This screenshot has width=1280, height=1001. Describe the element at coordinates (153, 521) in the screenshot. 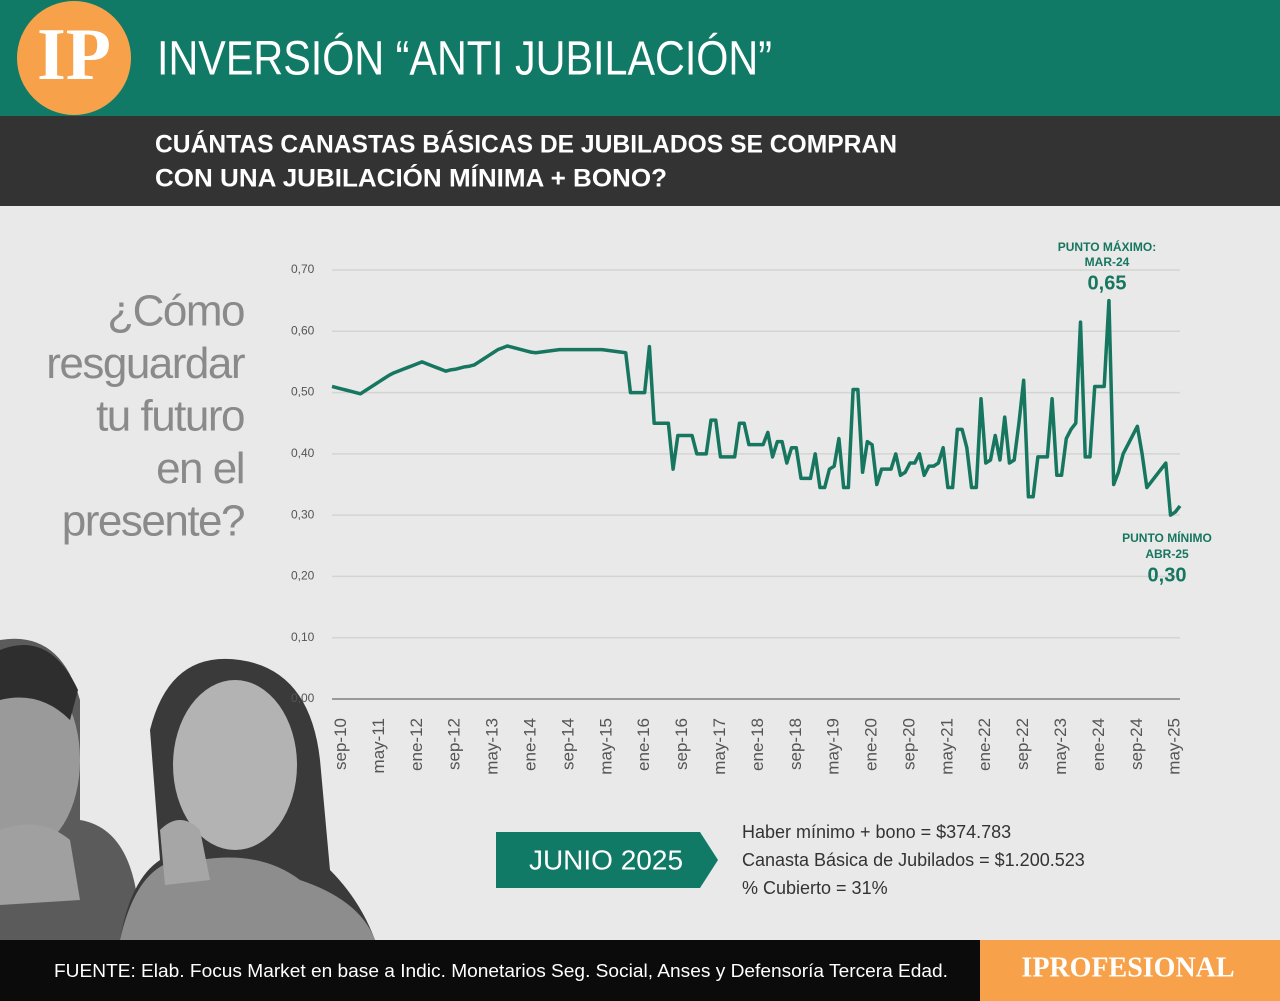

I see `side-line: presente?` at that location.